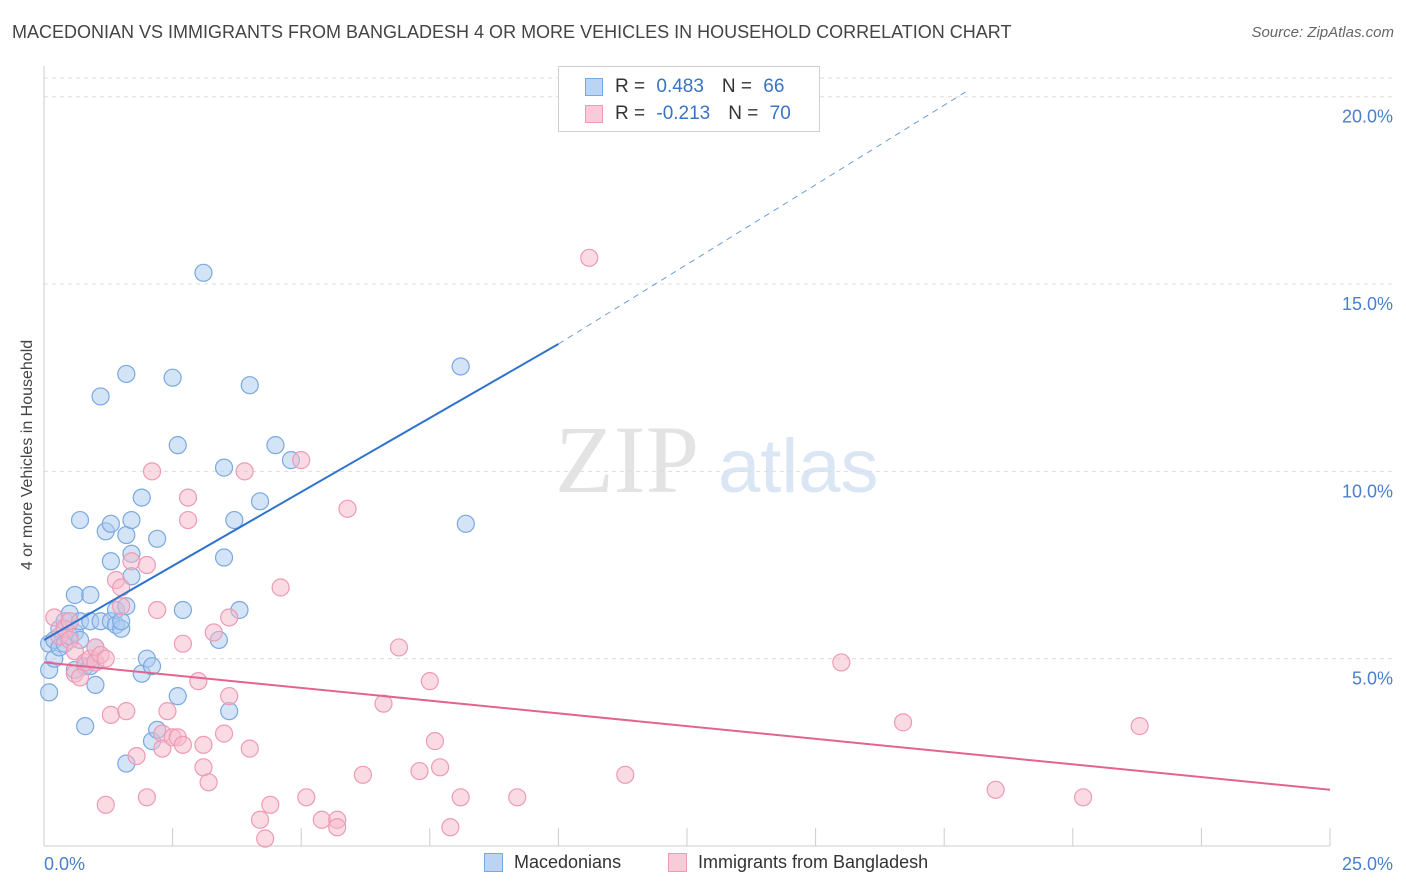 The width and height of the screenshot is (1406, 892). What do you see at coordinates (798, 466) in the screenshot?
I see `watermark-atlas: atlas` at bounding box center [798, 466].